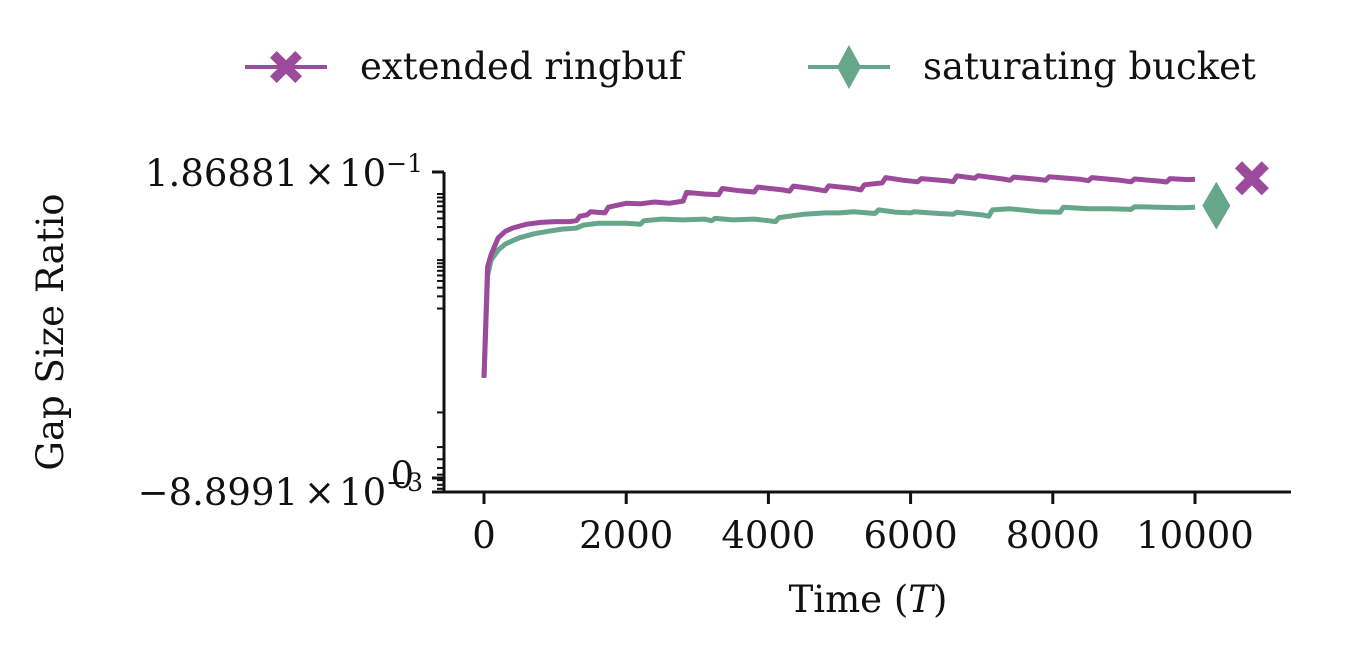 The height and width of the screenshot is (653, 1345). I want to click on x-axis-title-var: T, so click(921, 599).